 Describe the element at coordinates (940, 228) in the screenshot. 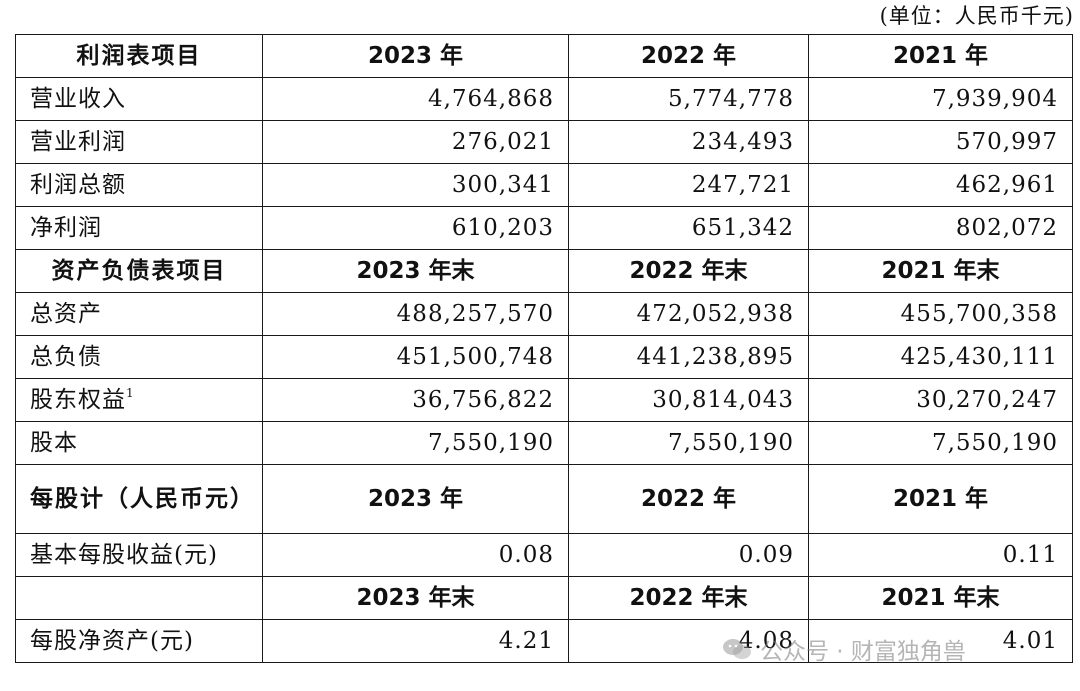

I see `table-cell: 802,072` at that location.